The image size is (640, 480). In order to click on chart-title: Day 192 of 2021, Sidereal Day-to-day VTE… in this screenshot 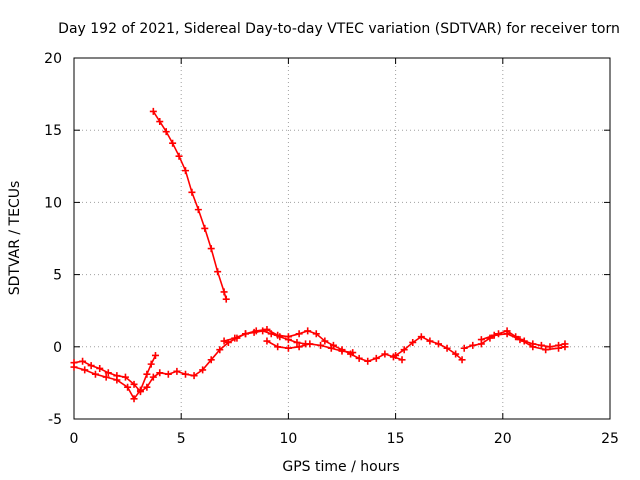, I will do `click(339, 29)`.